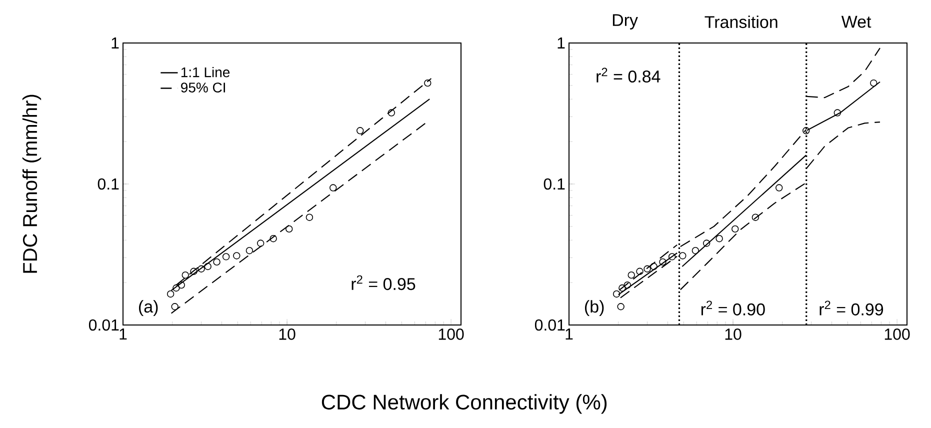 The height and width of the screenshot is (428, 931). I want to click on legend-label: 1:1 Line, so click(205, 72).